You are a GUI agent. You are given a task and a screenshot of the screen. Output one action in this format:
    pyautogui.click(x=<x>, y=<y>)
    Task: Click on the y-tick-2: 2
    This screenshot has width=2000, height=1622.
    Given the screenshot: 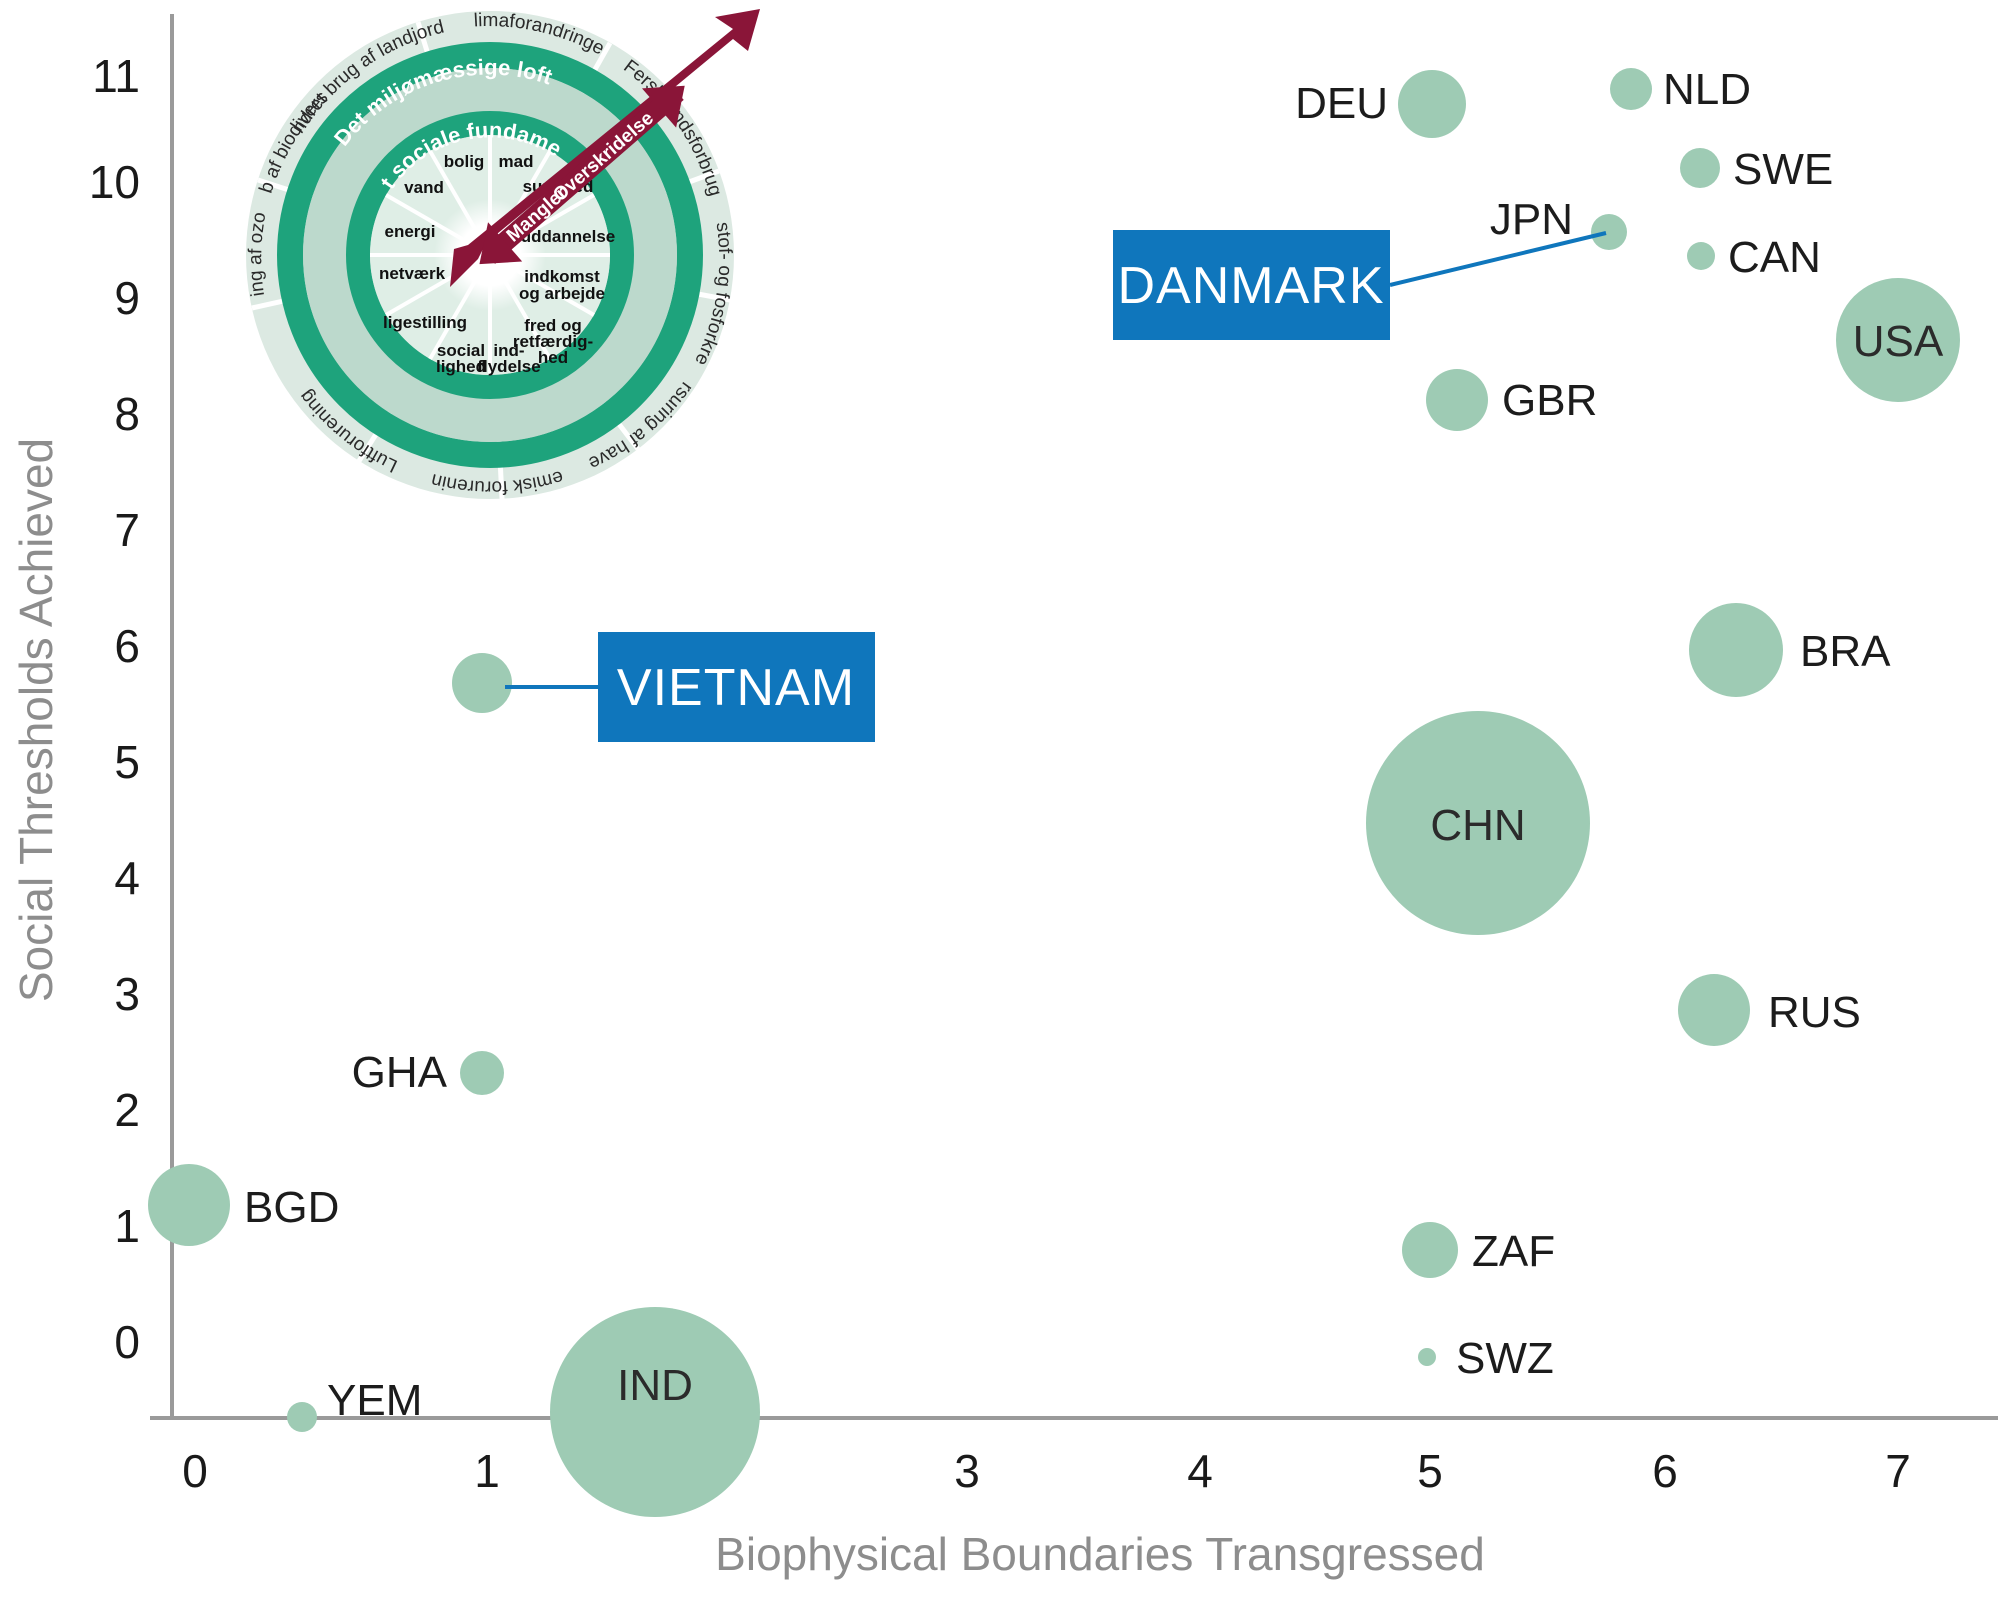 What is the action you would take?
    pyautogui.click(x=127, y=1110)
    